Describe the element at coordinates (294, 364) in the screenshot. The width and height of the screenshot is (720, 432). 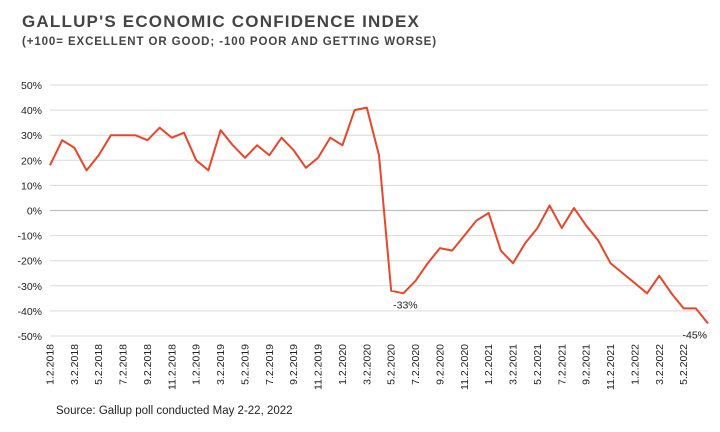
I see `x-tick-label: 9.2.2019` at that location.